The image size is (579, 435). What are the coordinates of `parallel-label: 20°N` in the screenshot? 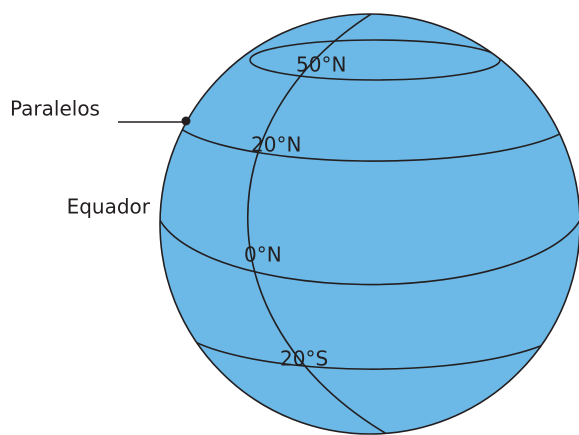 It's located at (276, 145).